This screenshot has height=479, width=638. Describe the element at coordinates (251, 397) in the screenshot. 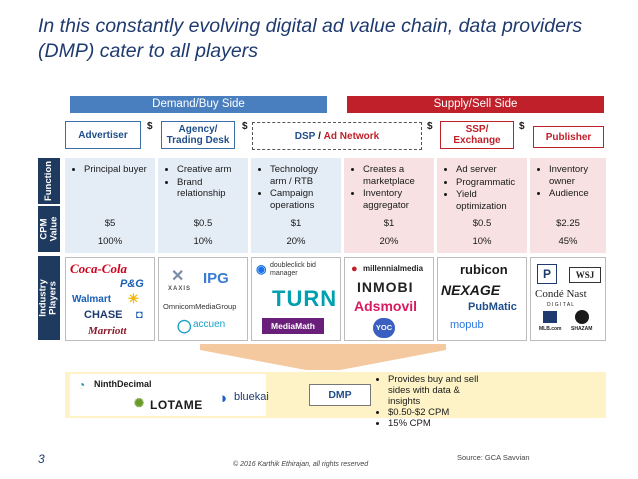

I see `logo-bluekai: bluekai` at that location.